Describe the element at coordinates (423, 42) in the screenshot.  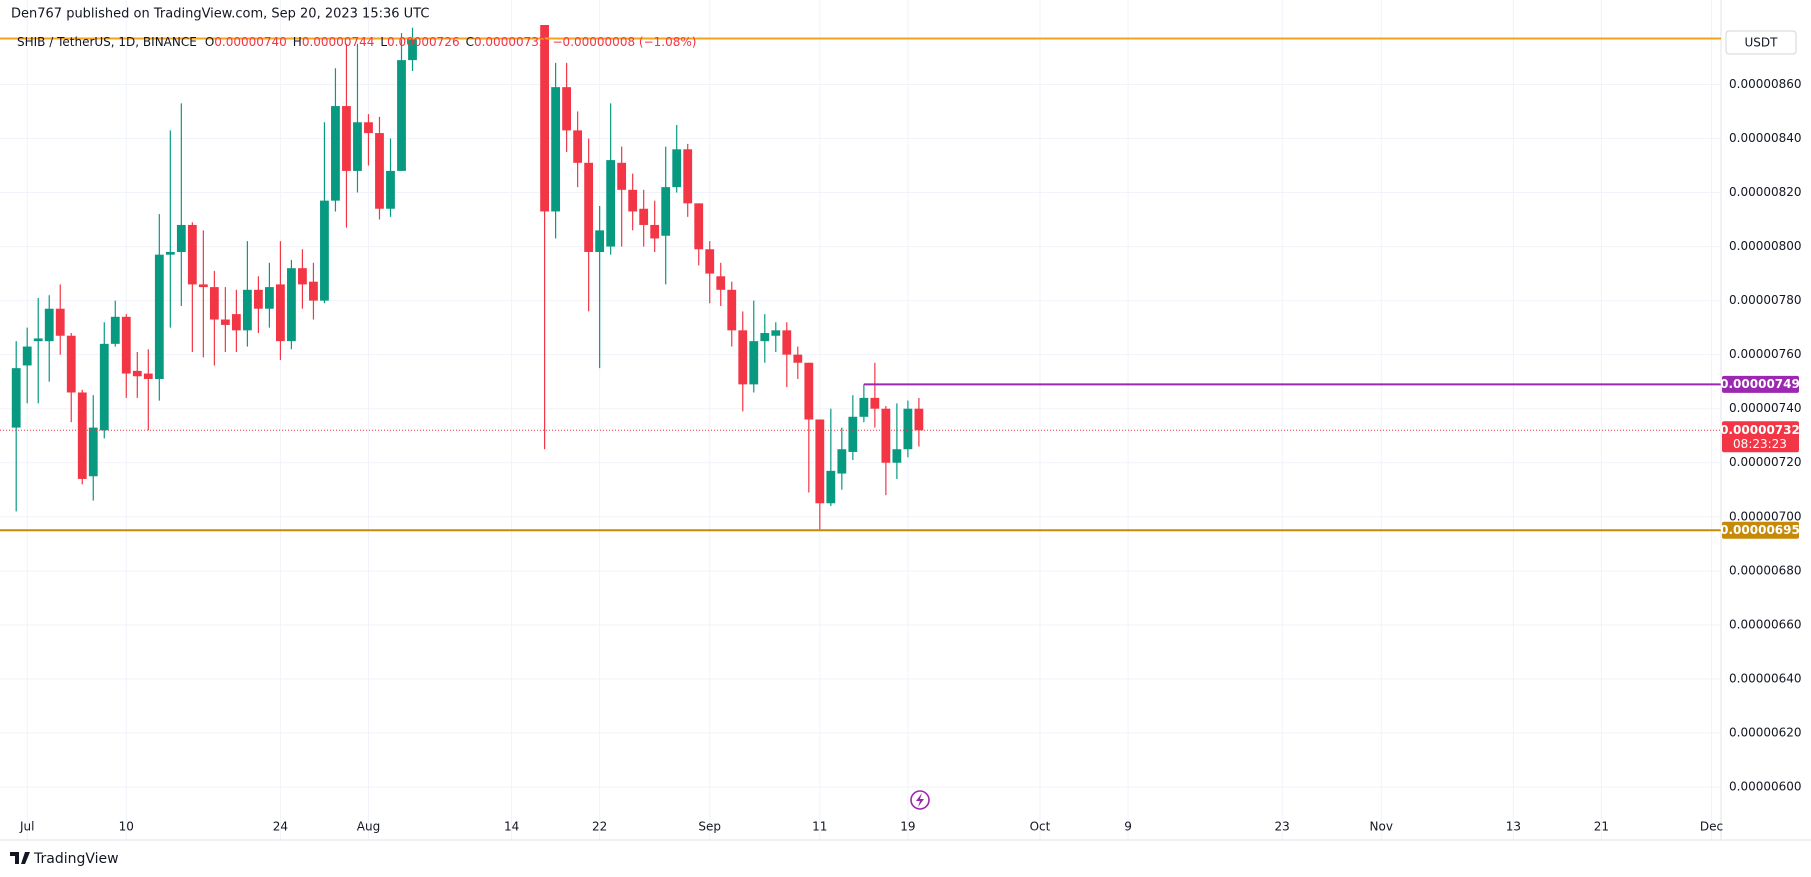
I see `legend-value: 0.00000726` at that location.